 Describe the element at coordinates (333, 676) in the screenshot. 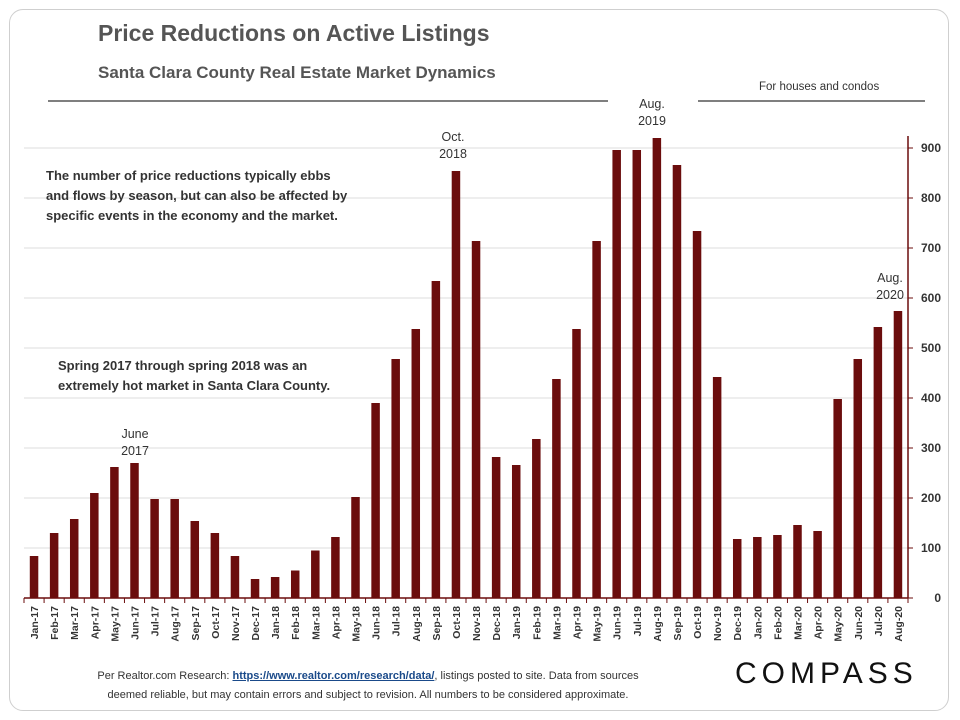

I see `source-link: https://www.realtor.com/research/data/` at that location.